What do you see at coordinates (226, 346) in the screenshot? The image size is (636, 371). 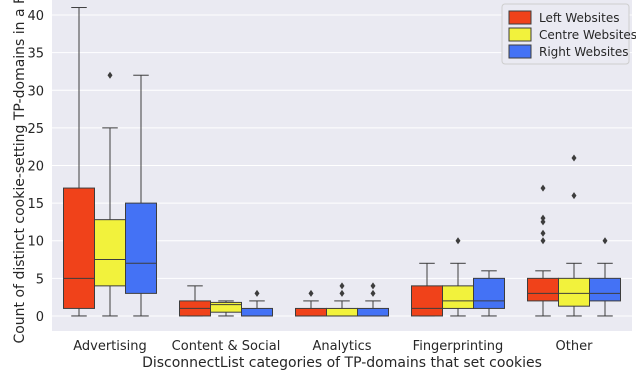 I see `x-tick-label: Content & Social` at bounding box center [226, 346].